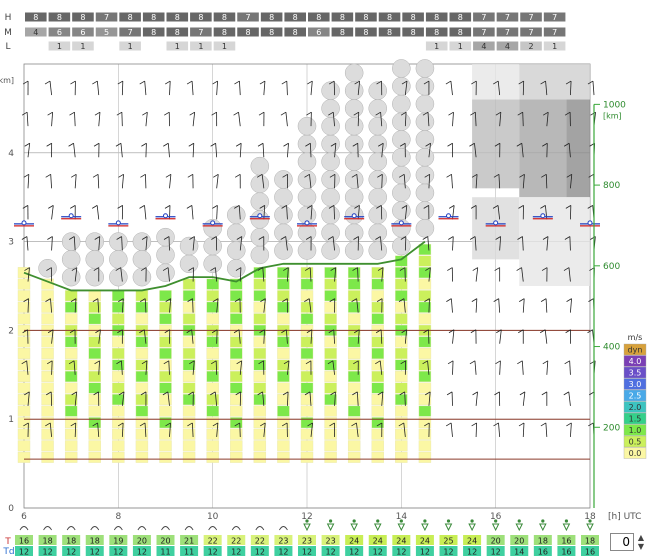  What do you see at coordinates (118, 223) in the screenshot?
I see `freezing-level-marker` at bounding box center [118, 223].